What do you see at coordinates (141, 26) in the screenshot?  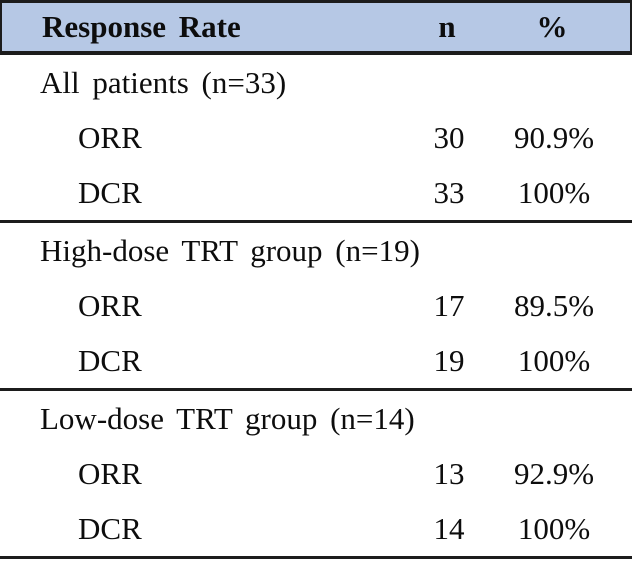 I see `column-header-response-rate: Response Rate` at bounding box center [141, 26].